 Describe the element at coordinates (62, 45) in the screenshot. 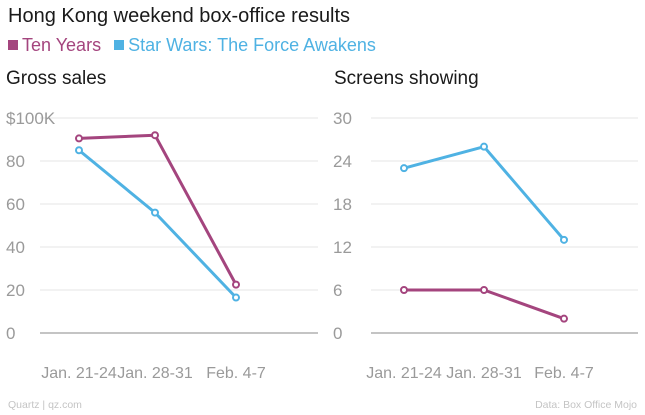

I see `legend-label-ten-years: Ten Years` at that location.